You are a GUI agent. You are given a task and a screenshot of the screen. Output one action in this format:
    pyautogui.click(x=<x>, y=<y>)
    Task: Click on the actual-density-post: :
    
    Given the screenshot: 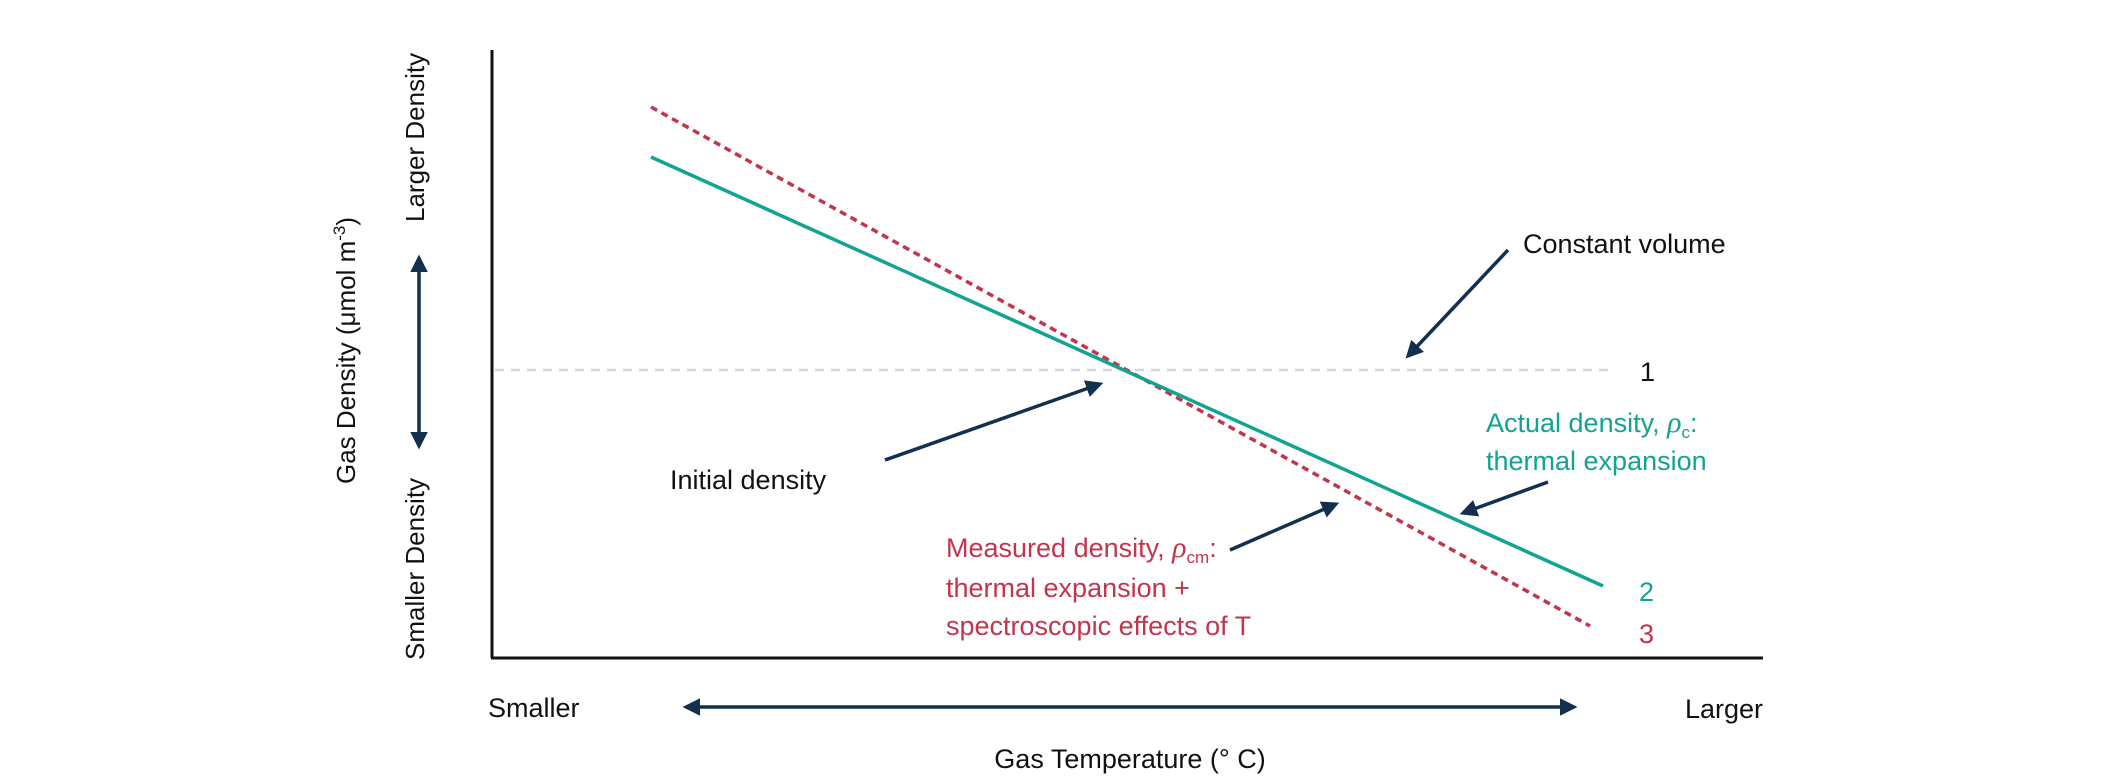 What is the action you would take?
    pyautogui.click(x=1694, y=423)
    